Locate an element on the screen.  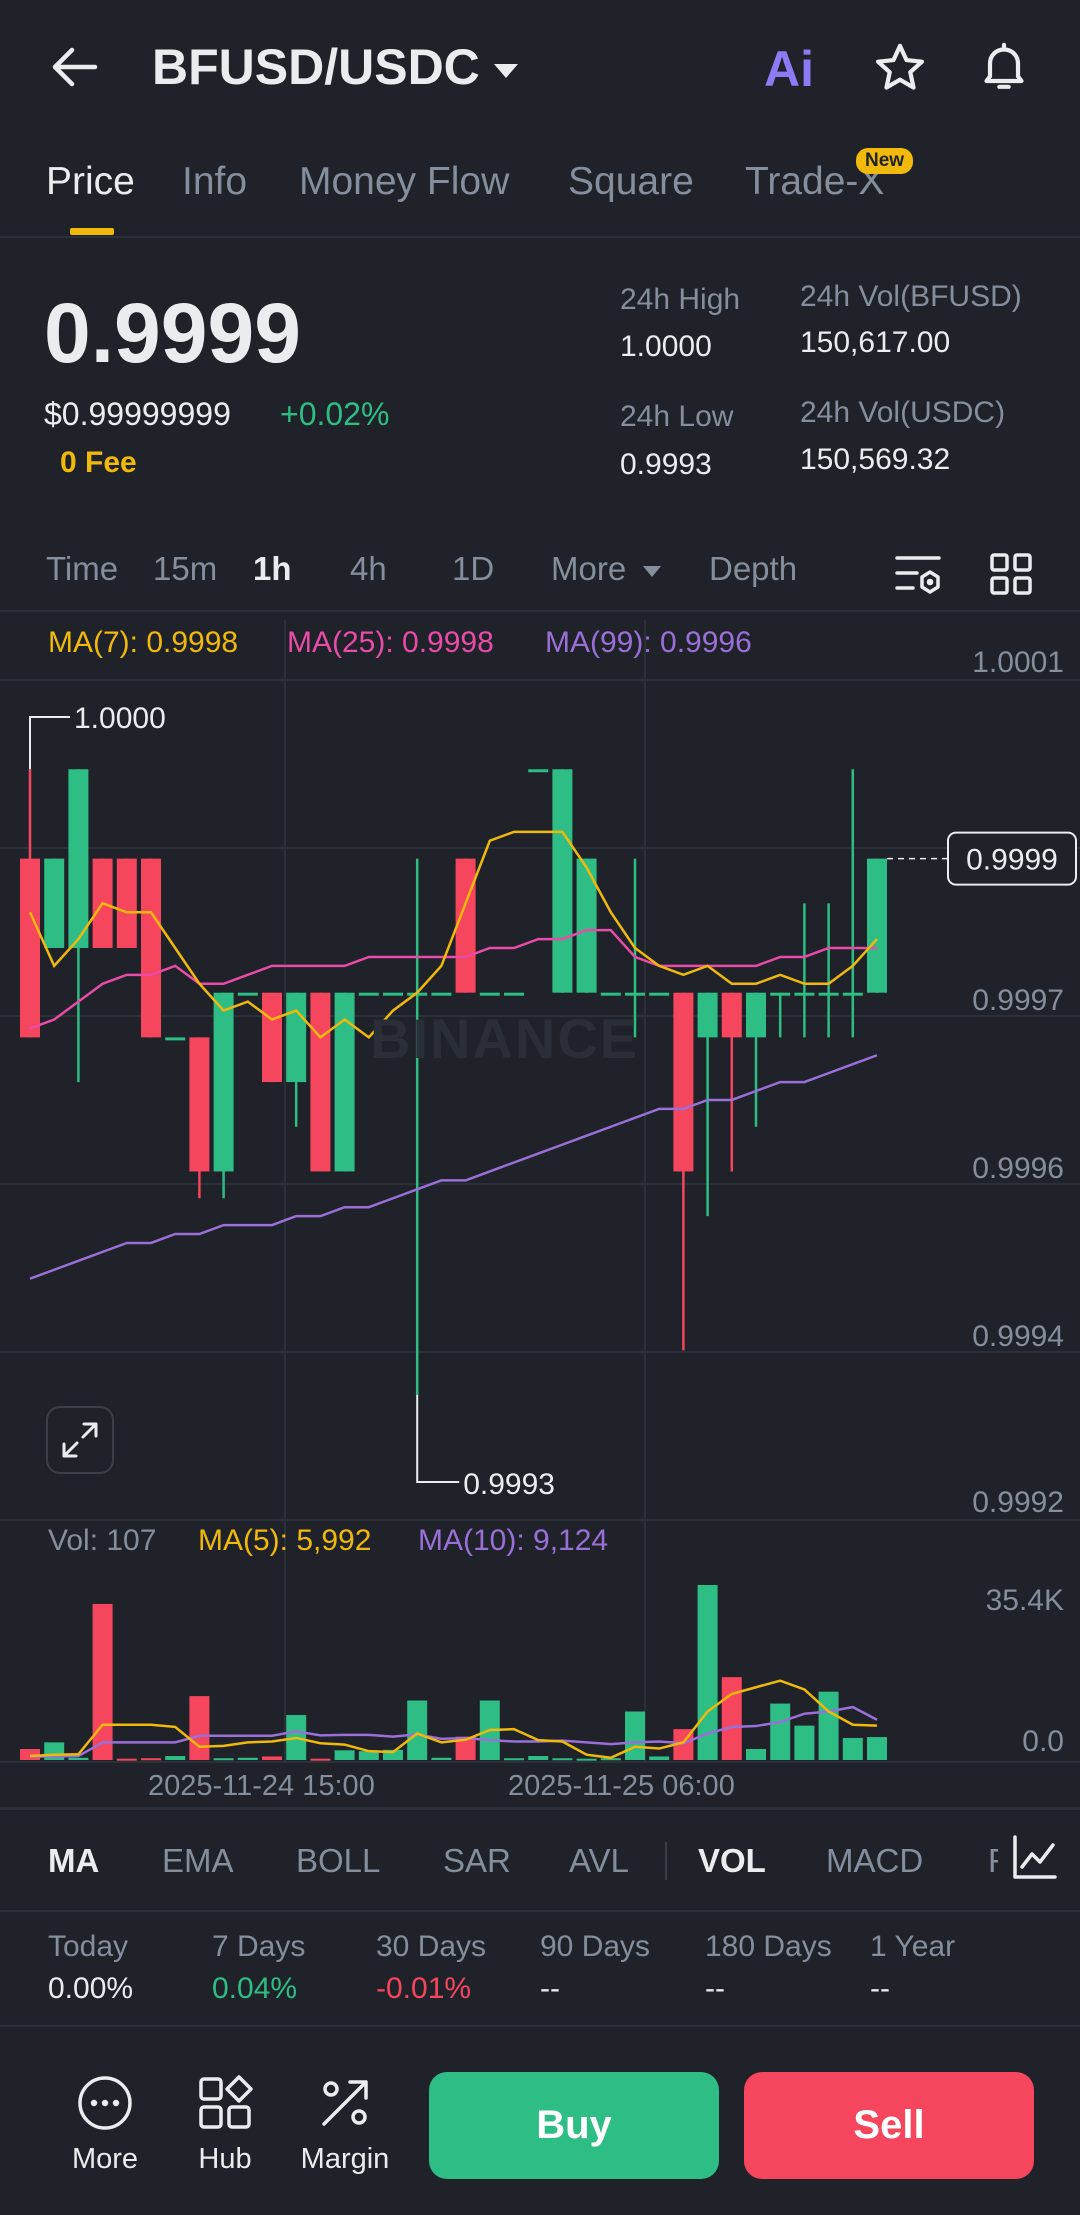
ind-ma: MA is located at coordinates (74, 1860).